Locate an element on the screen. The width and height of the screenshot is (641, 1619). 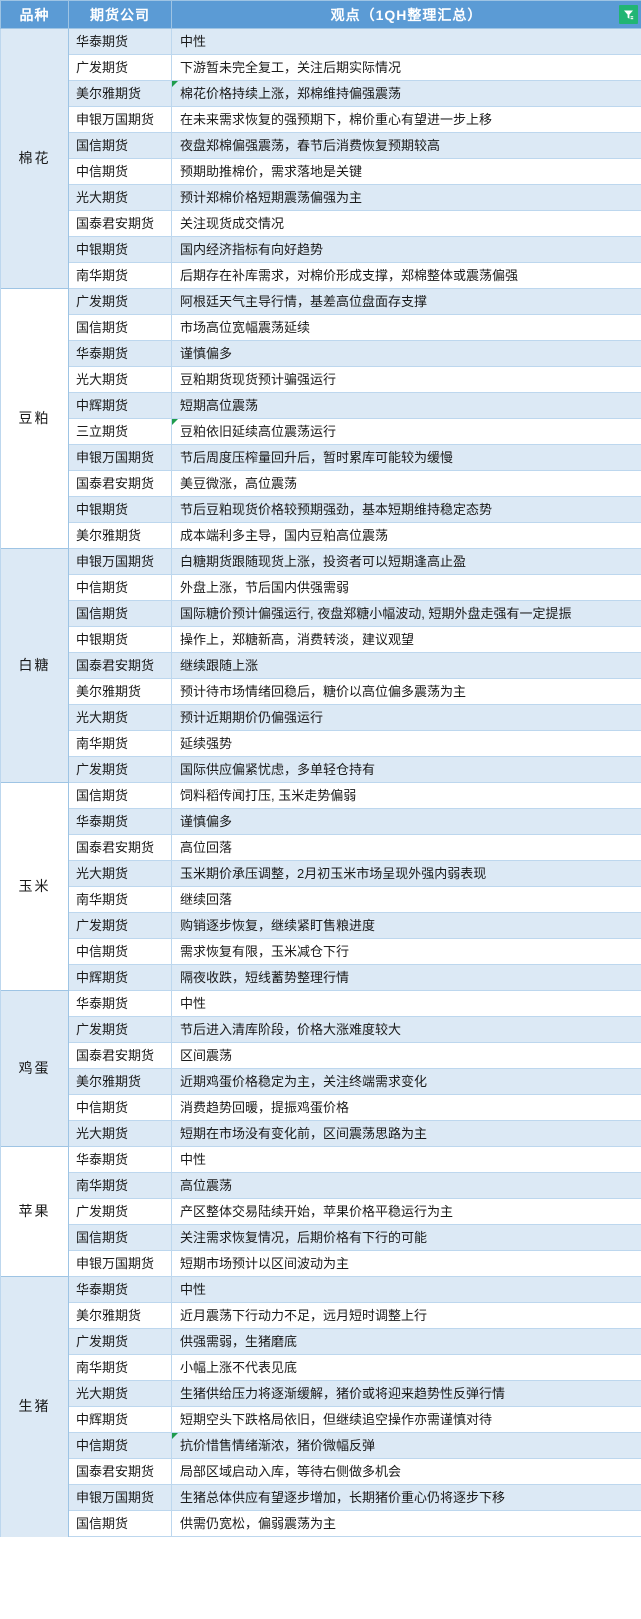
category-cell: 玉米 is located at coordinates (34, 886).